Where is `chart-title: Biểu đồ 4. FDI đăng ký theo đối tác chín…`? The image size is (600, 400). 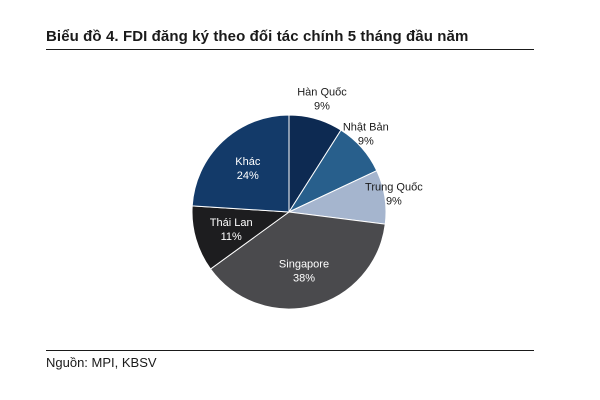 chart-title: Biểu đồ 4. FDI đăng ký theo đối tác chín… is located at coordinates (257, 36).